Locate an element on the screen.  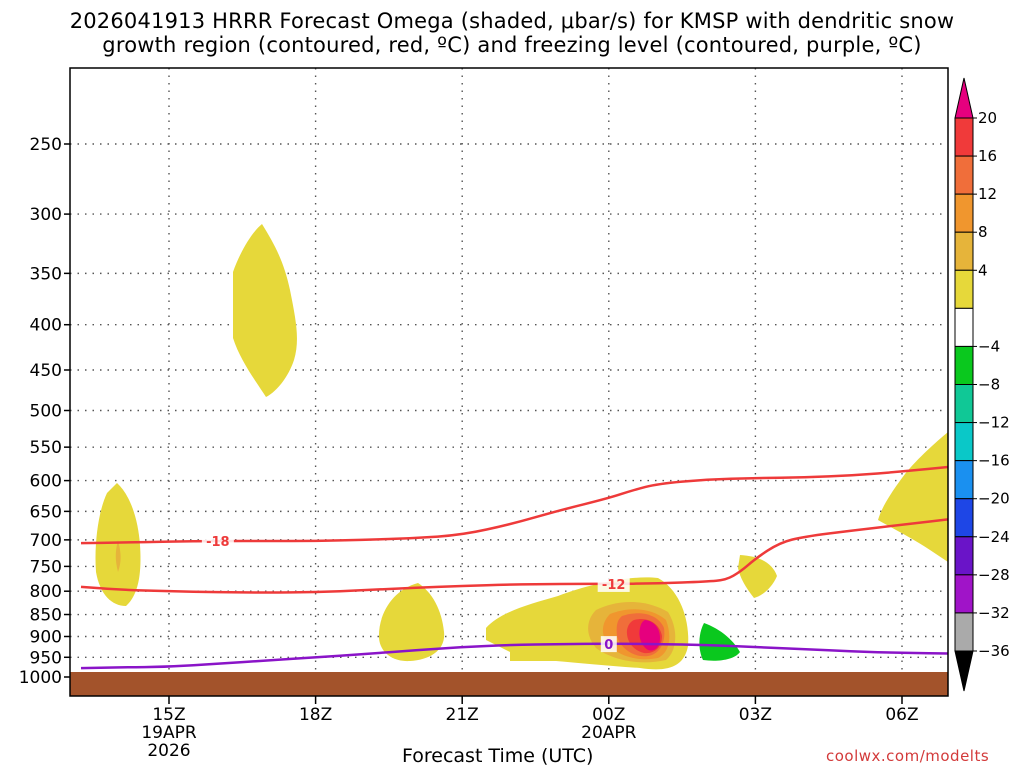
contour-dgz-top-minus18 is located at coordinates (514, 505).